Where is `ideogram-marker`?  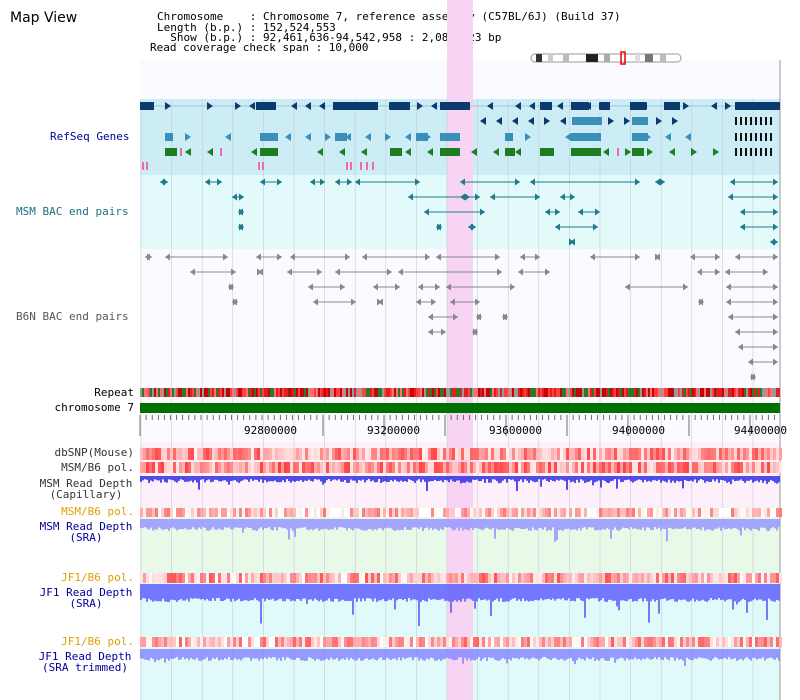 ideogram-marker is located at coordinates (623, 58).